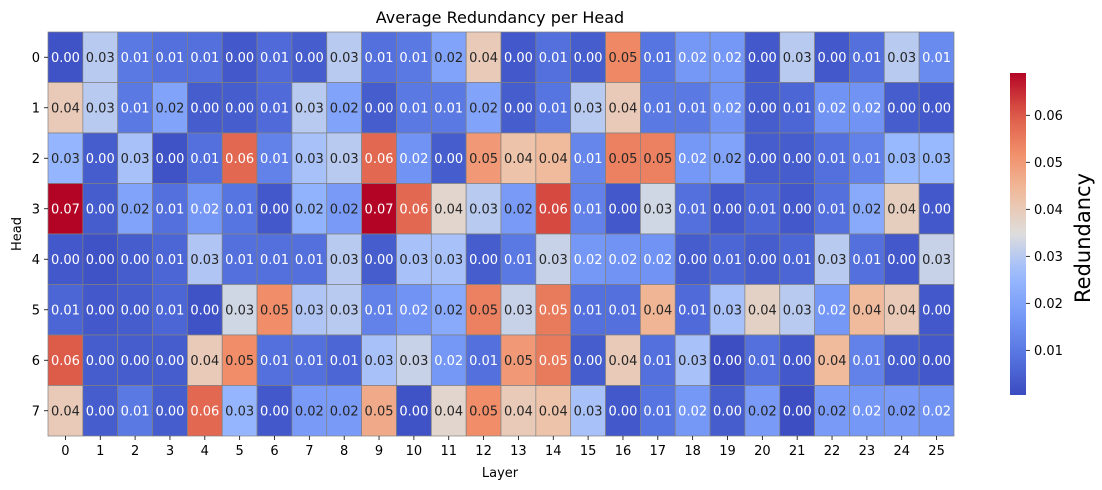  I want to click on x-tick-label: 11, so click(448, 451).